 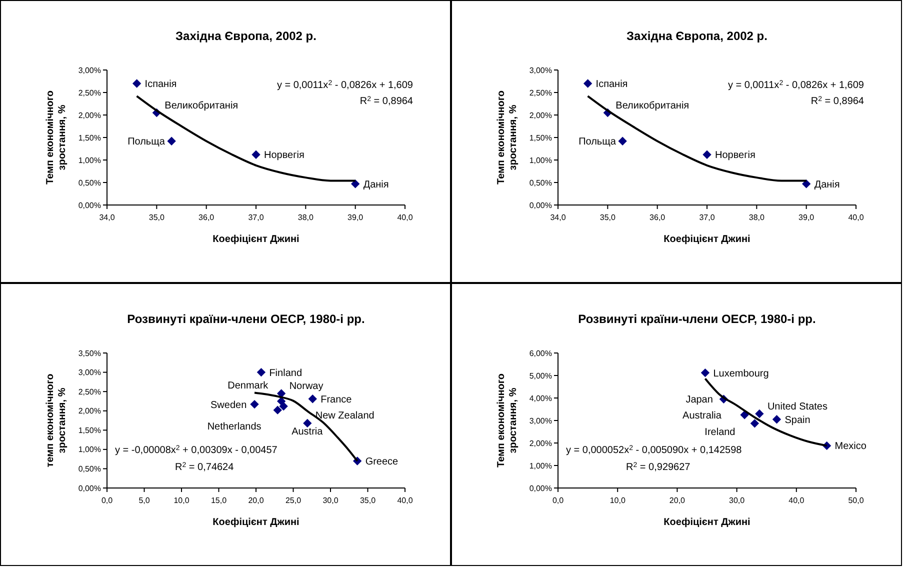 What do you see at coordinates (228, 405) in the screenshot?
I see `annotation: Sweden` at bounding box center [228, 405].